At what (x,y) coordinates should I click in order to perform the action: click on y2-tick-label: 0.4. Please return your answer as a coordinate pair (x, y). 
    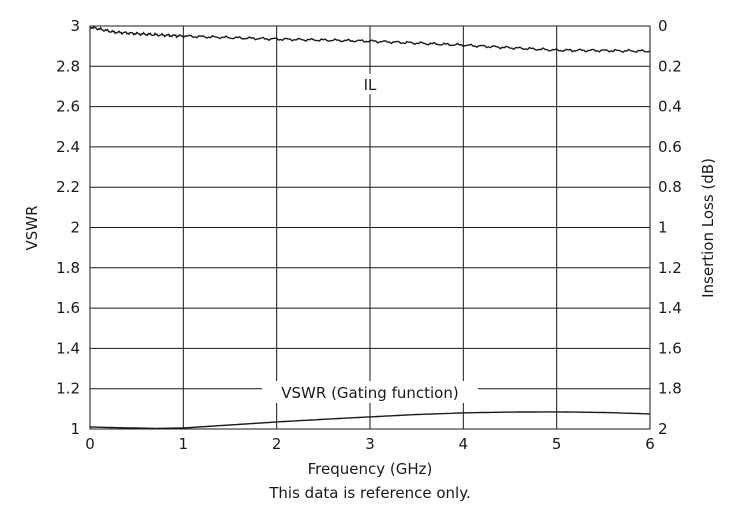
    Looking at the image, I should click on (670, 107).